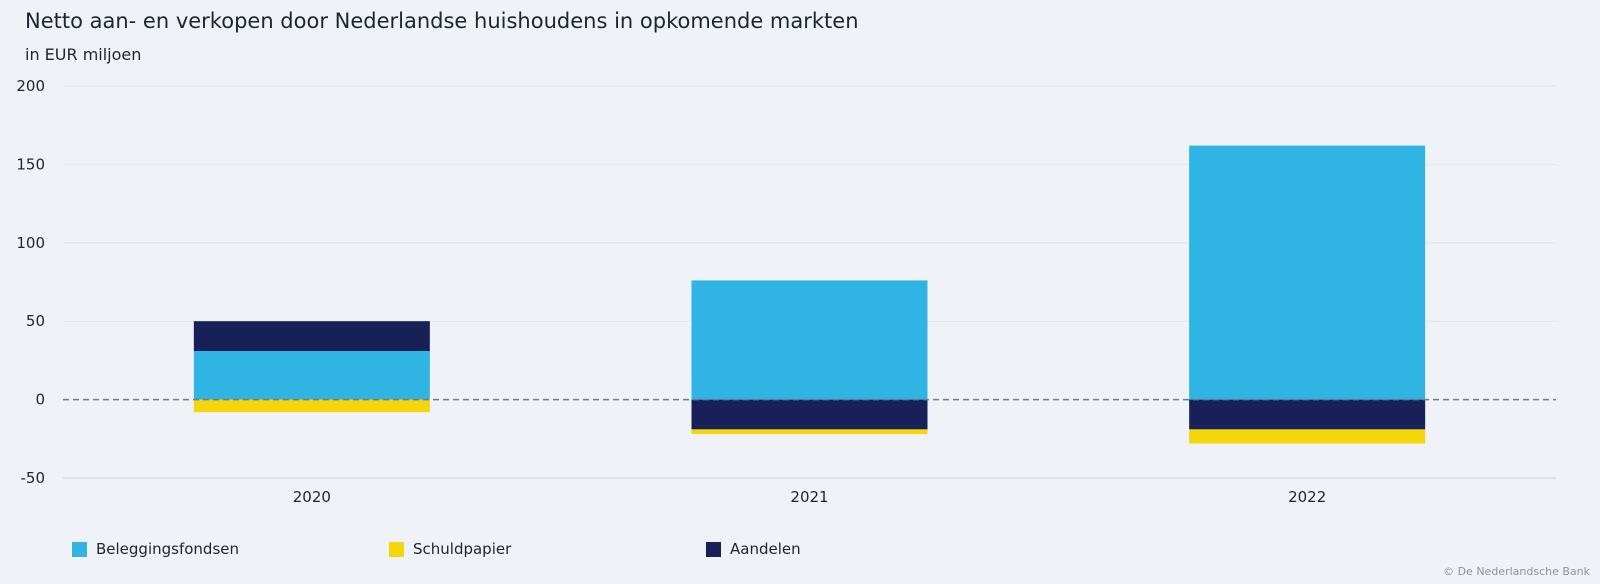  Describe the element at coordinates (311, 336) in the screenshot. I see `bar-aandelen-2020` at that location.